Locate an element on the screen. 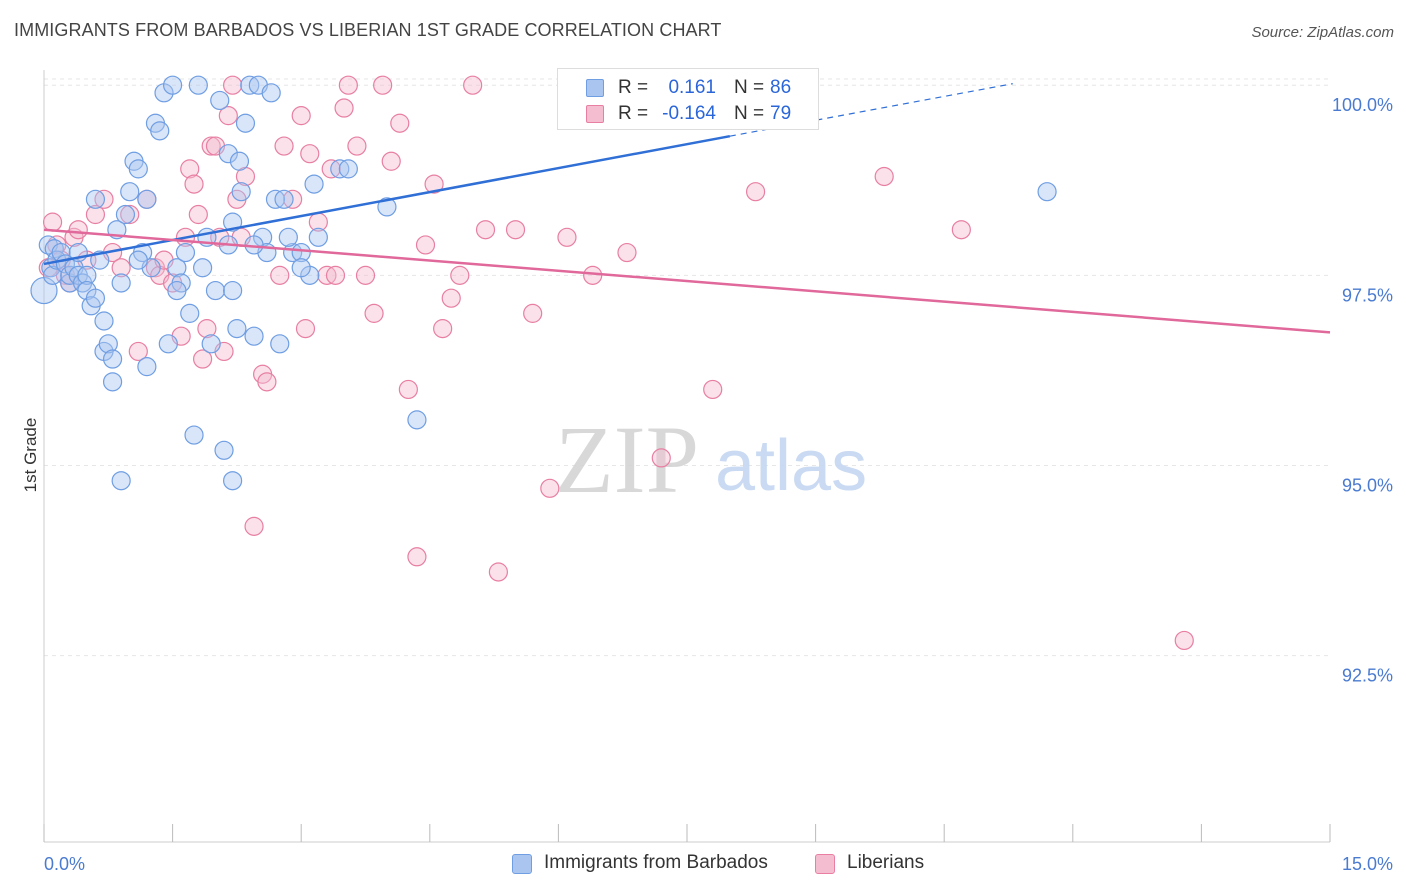 This screenshot has width=1406, height=892. legend-swatch-barbados is located at coordinates (595, 88).